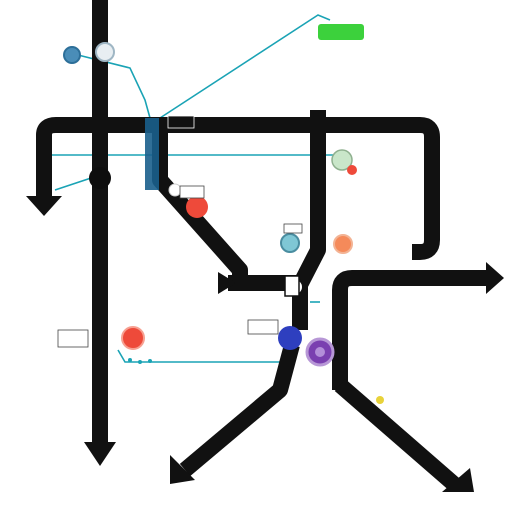  I want to click on station-green-halo, so click(342, 160).